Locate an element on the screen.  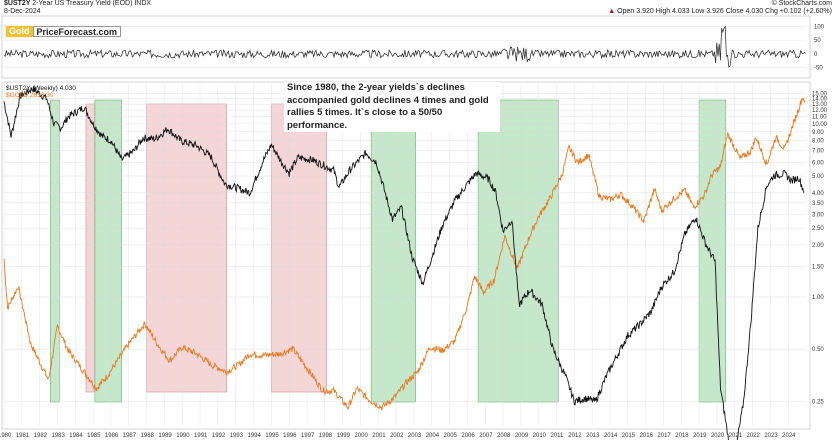
y-tick-label: 9.00 is located at coordinates (818, 133).